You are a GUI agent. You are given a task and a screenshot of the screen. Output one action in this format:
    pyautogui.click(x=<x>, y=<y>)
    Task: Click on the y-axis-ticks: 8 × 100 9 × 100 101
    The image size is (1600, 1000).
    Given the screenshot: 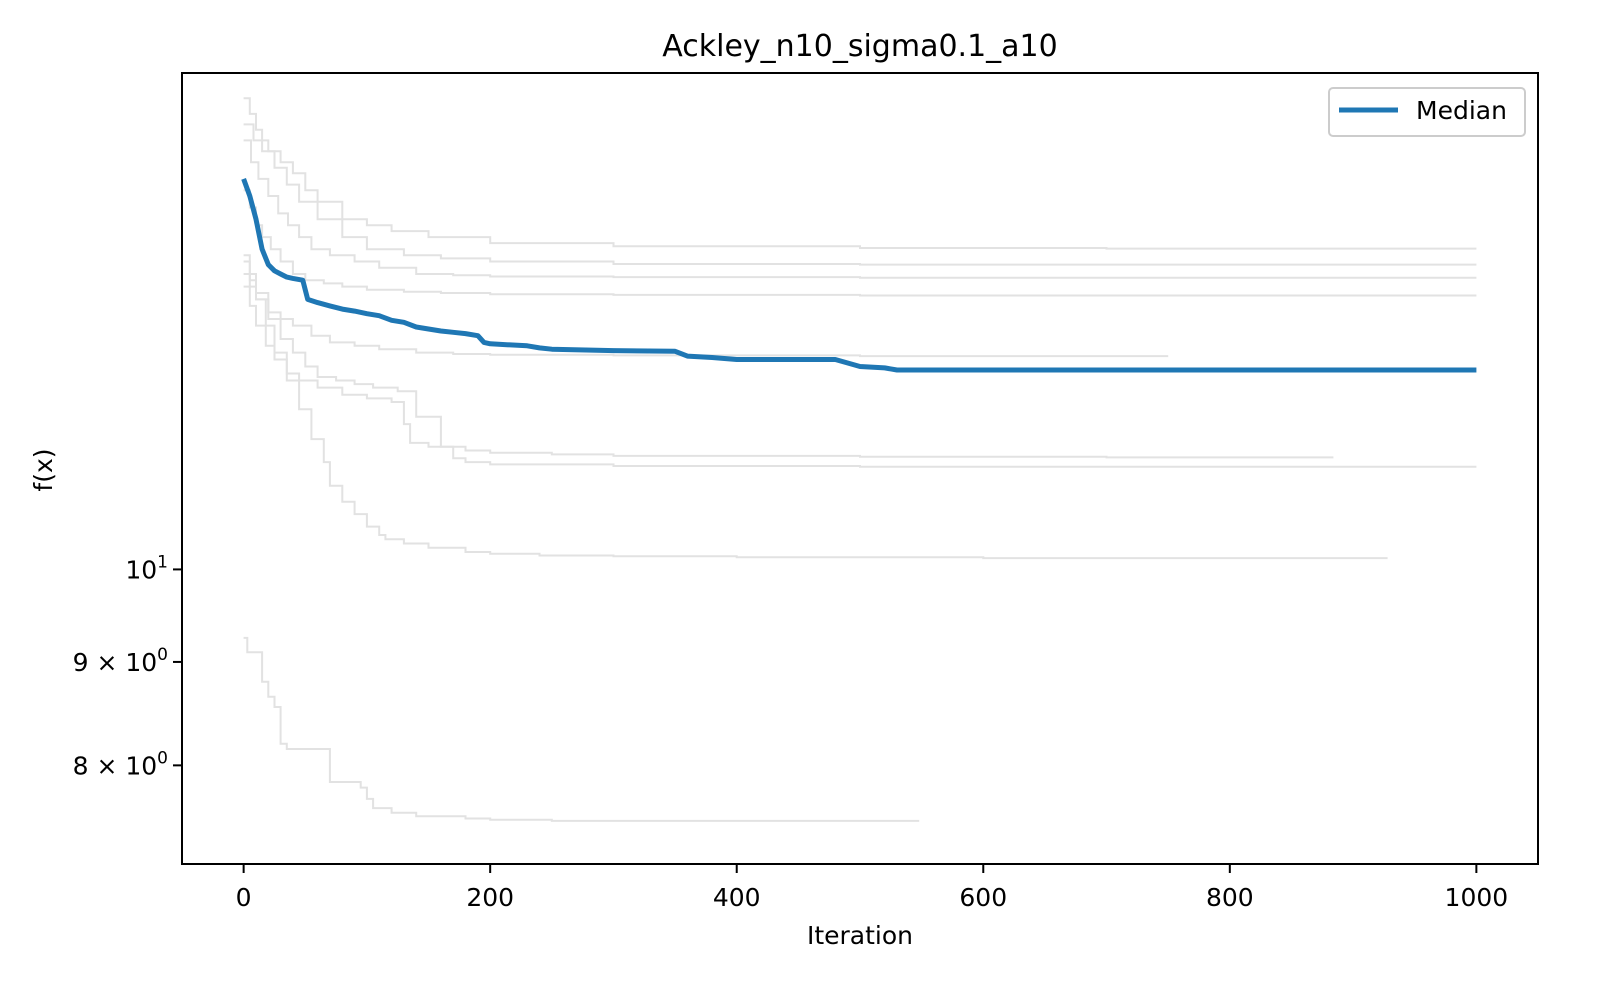 What is the action you would take?
    pyautogui.click(x=127, y=666)
    